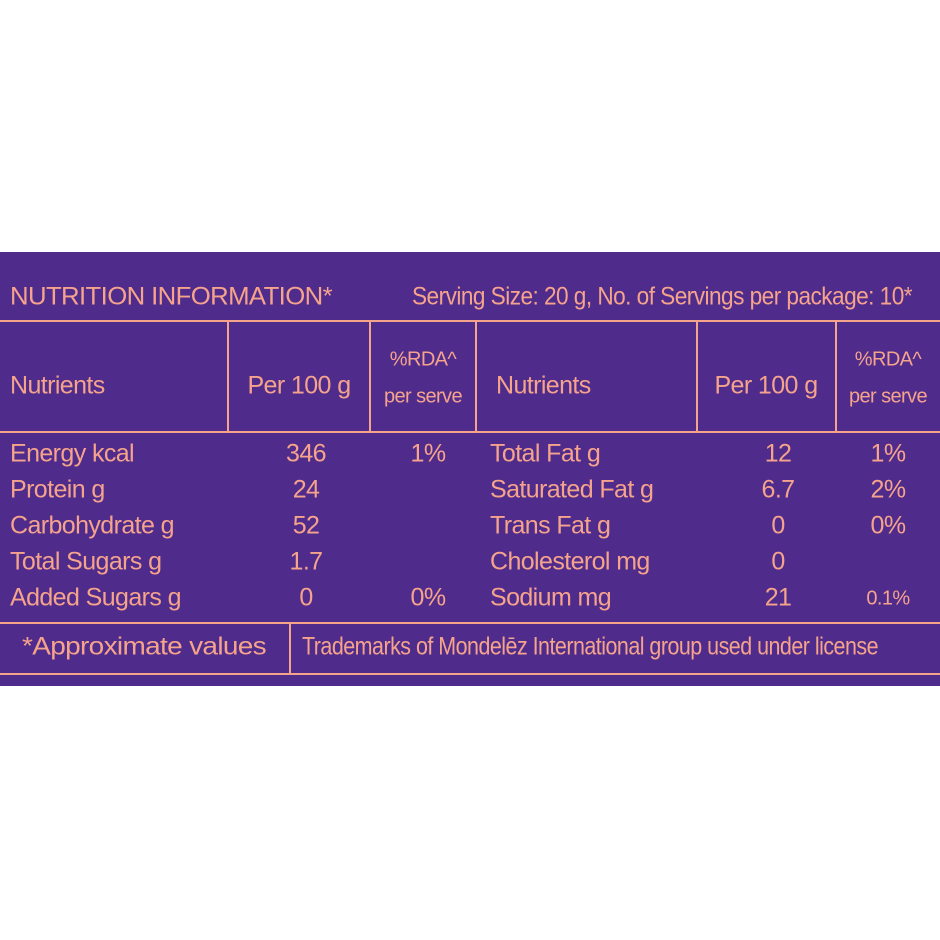  I want to click on cell-value: 24, so click(306, 490).